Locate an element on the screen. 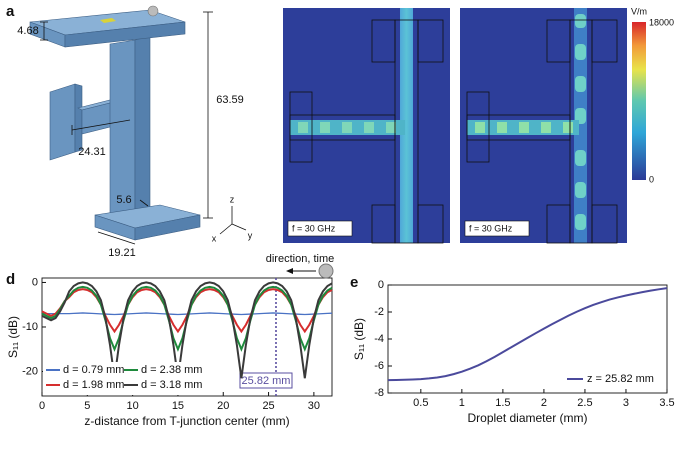  legend-label: d = 2.38 mm is located at coordinates (171, 370).